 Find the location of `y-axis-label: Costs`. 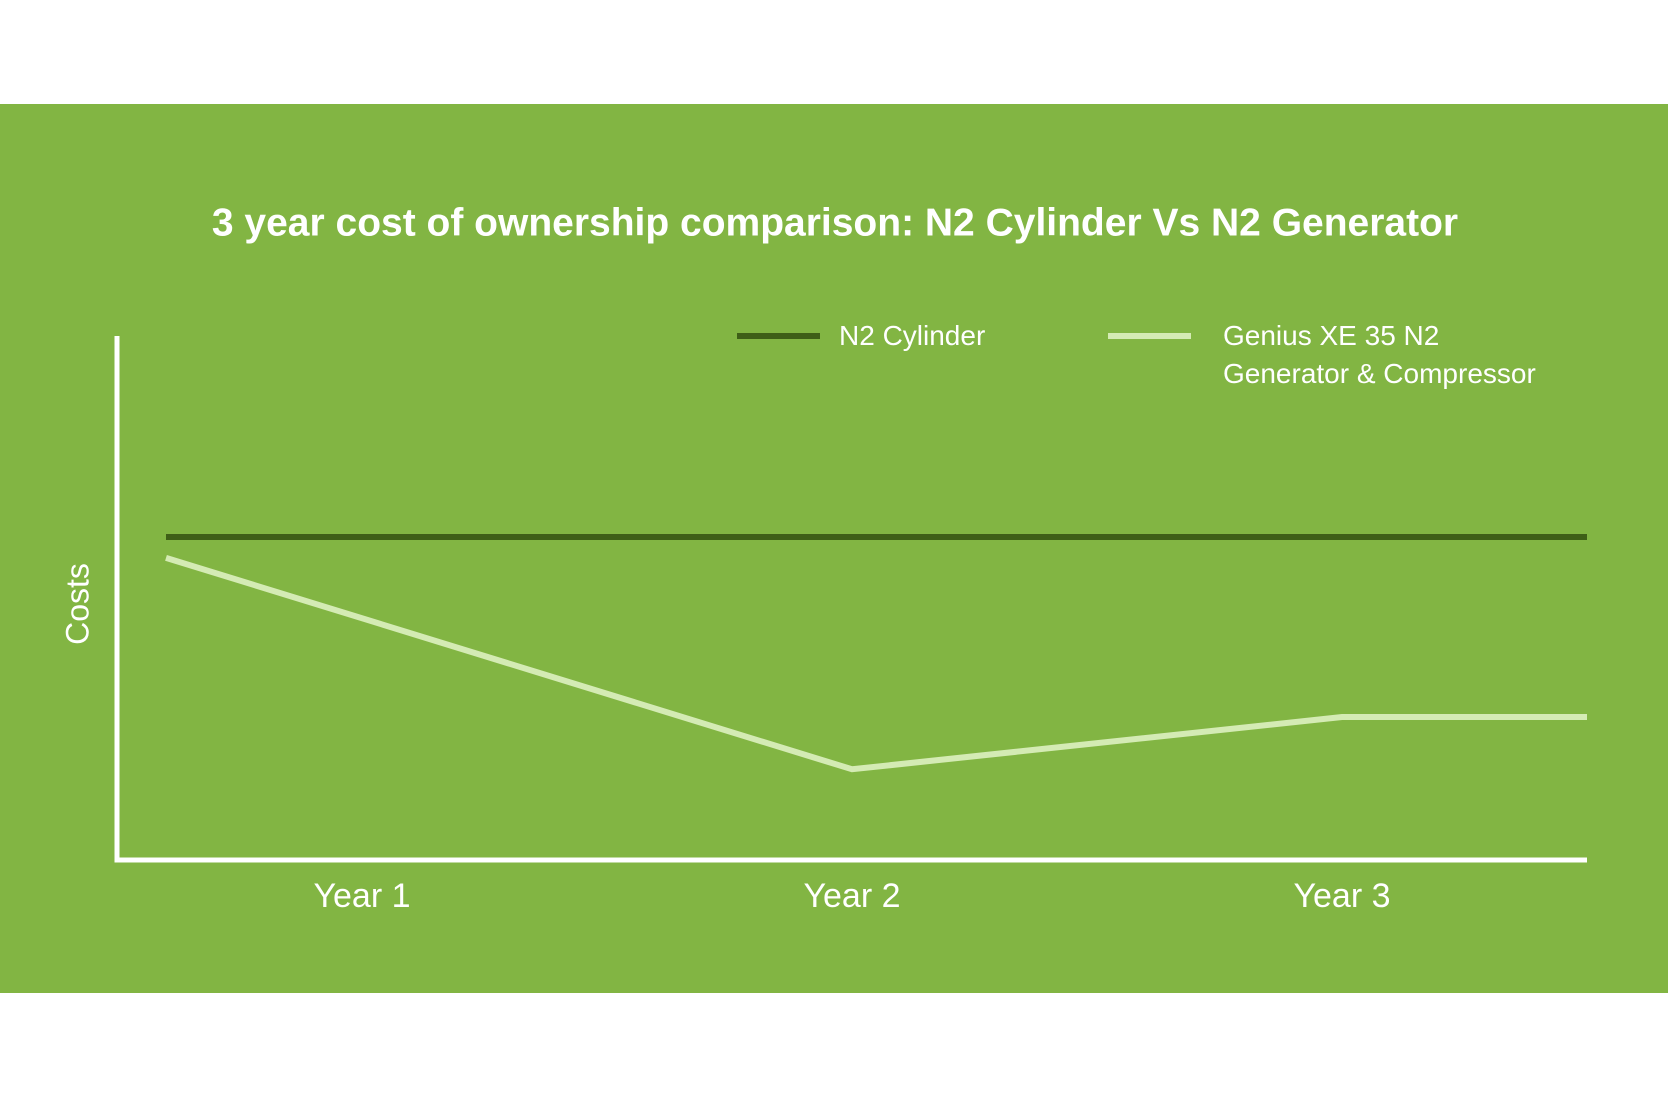

y-axis-label: Costs is located at coordinates (77, 604).